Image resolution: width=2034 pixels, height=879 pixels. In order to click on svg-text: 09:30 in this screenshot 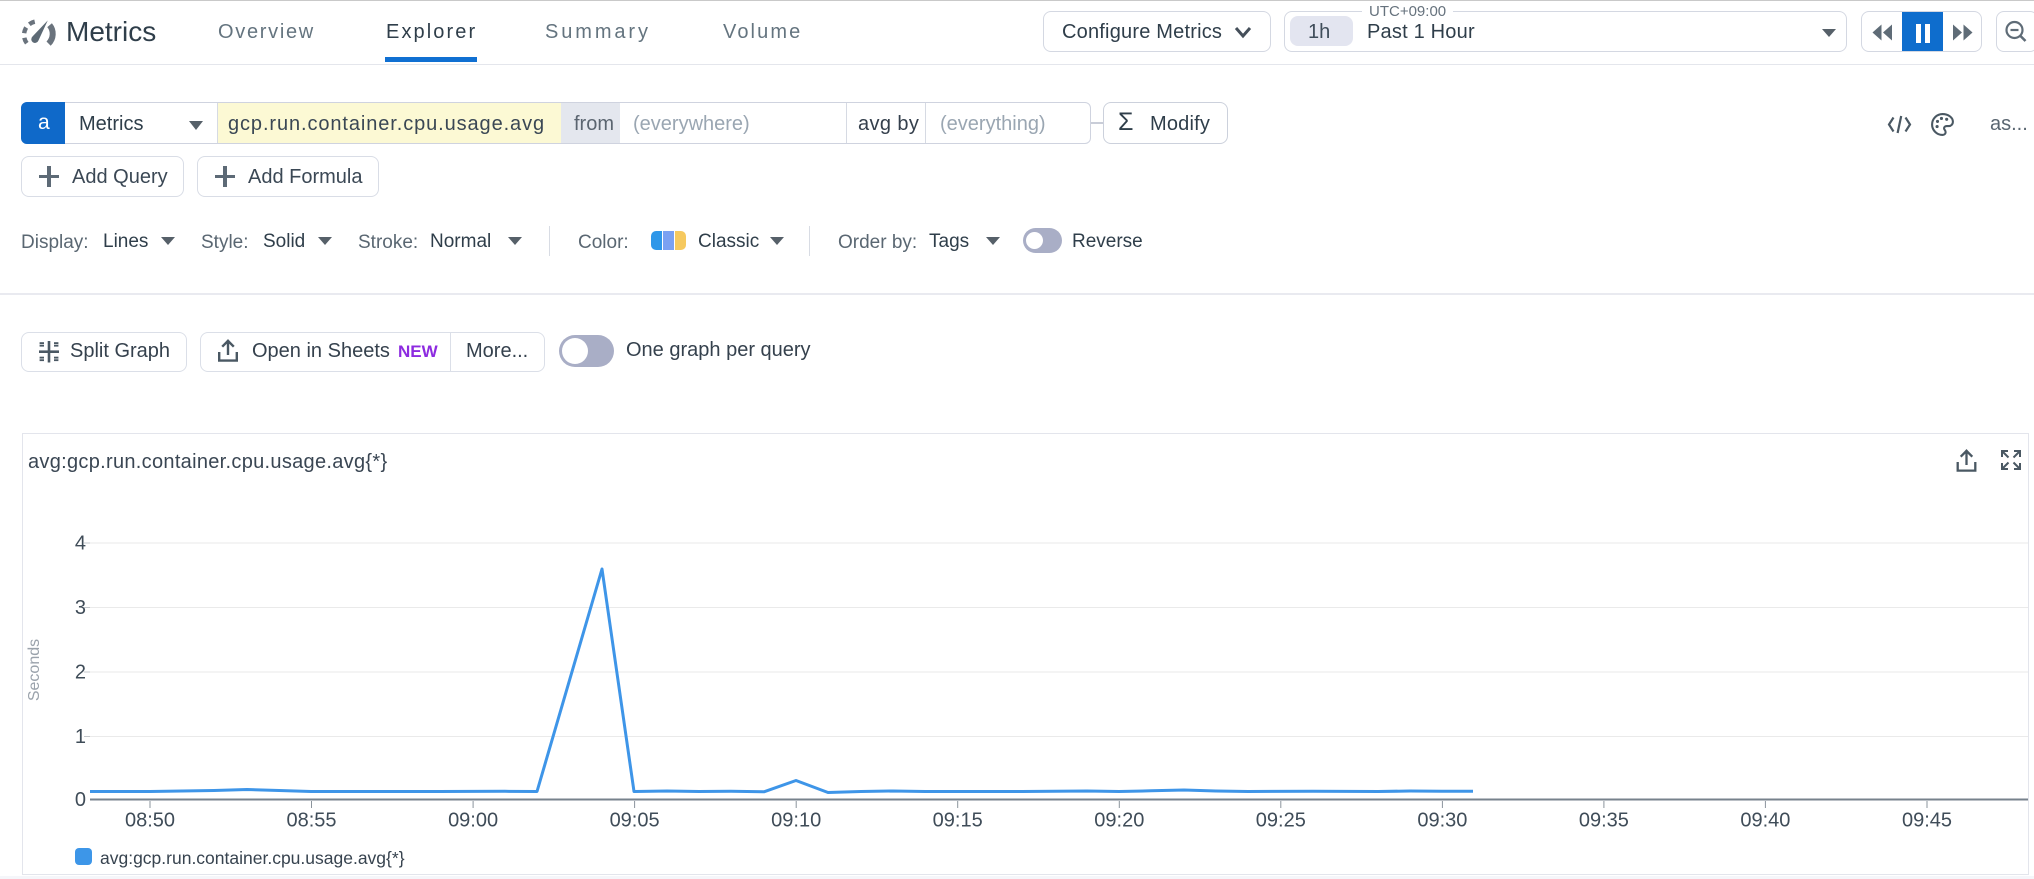, I will do `click(1442, 821)`.